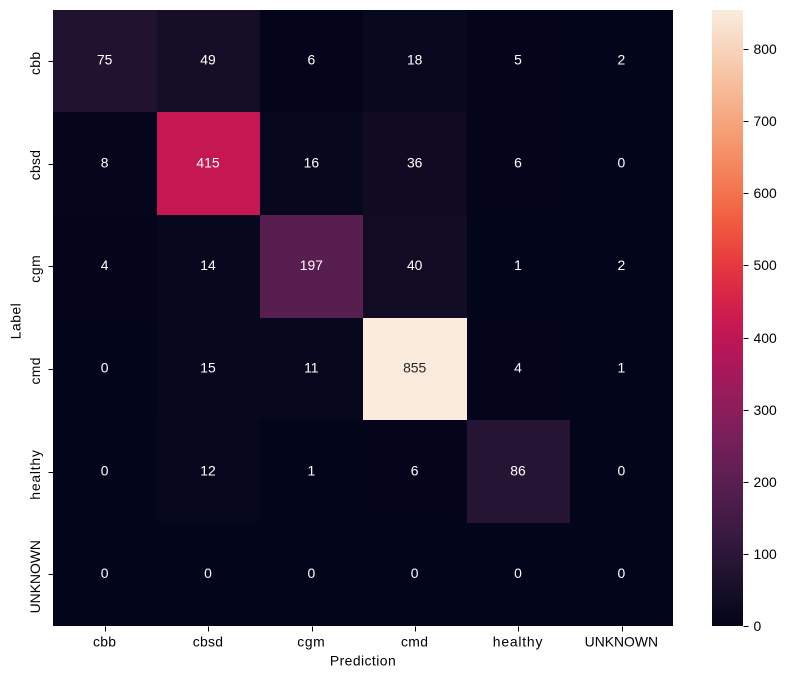  Describe the element at coordinates (765, 121) in the screenshot. I see `svg-text: 700` at that location.